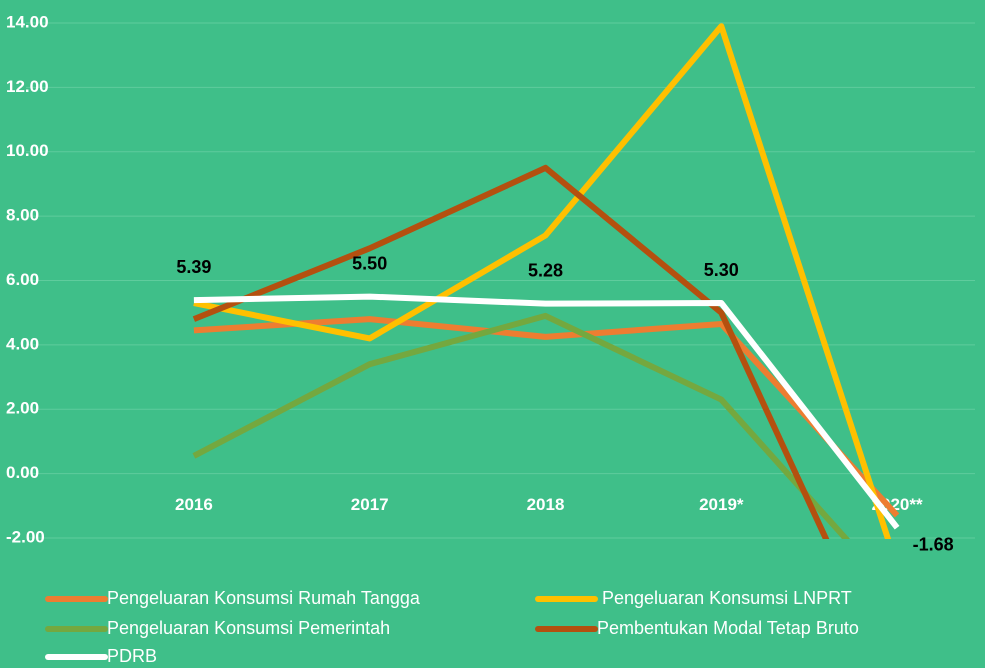  What do you see at coordinates (193, 267) in the screenshot?
I see `data-label: 5.39` at bounding box center [193, 267].